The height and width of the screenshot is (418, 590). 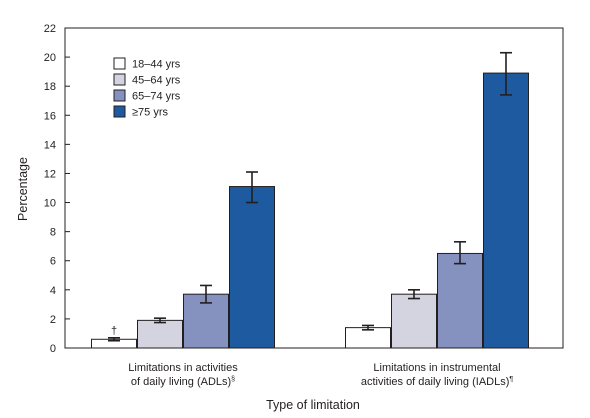 I want to click on y-tick-label: 18, so click(x=50, y=87).